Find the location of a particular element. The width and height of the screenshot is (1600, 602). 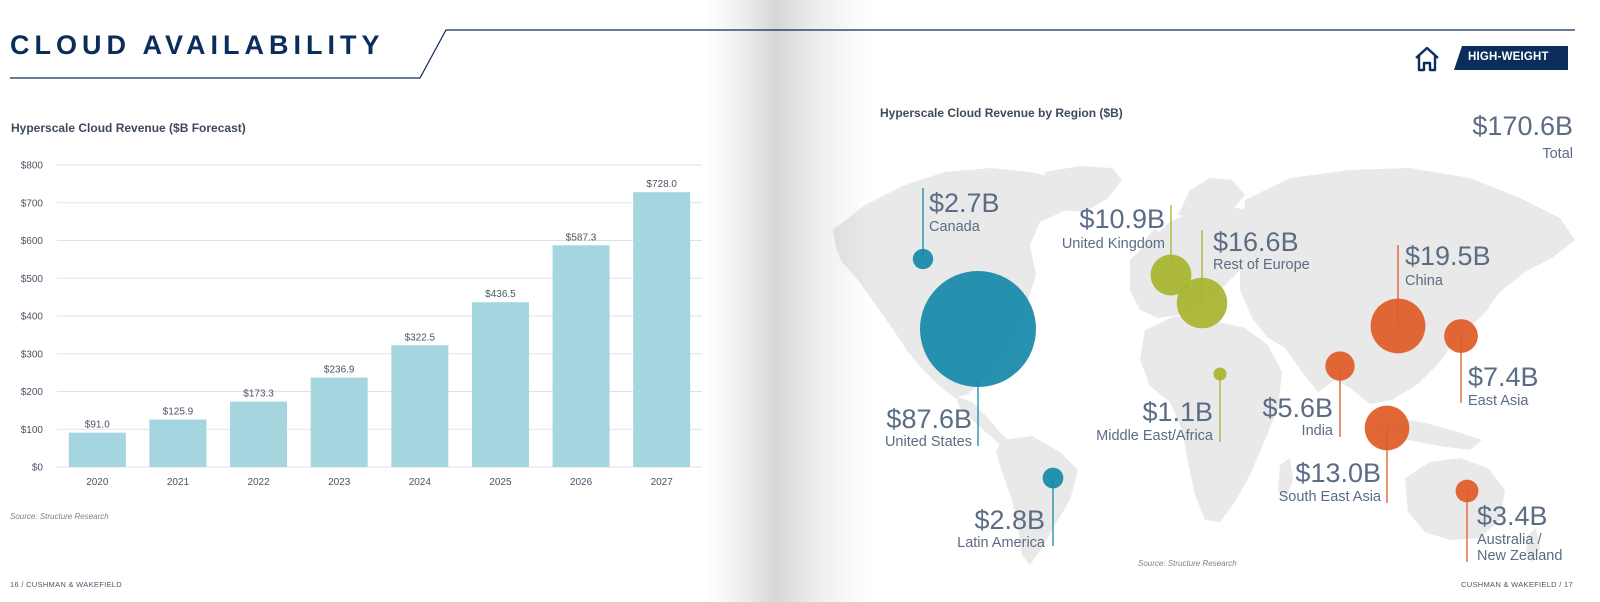

y-tick-label: $0 is located at coordinates (38, 468).